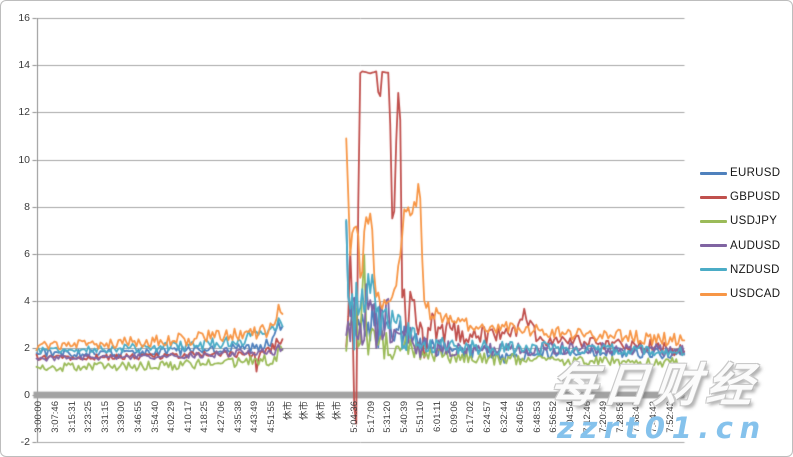 The image size is (793, 457). Describe the element at coordinates (255, 417) in the screenshot. I see `x-axis-tick-label: 4:43:49` at that location.